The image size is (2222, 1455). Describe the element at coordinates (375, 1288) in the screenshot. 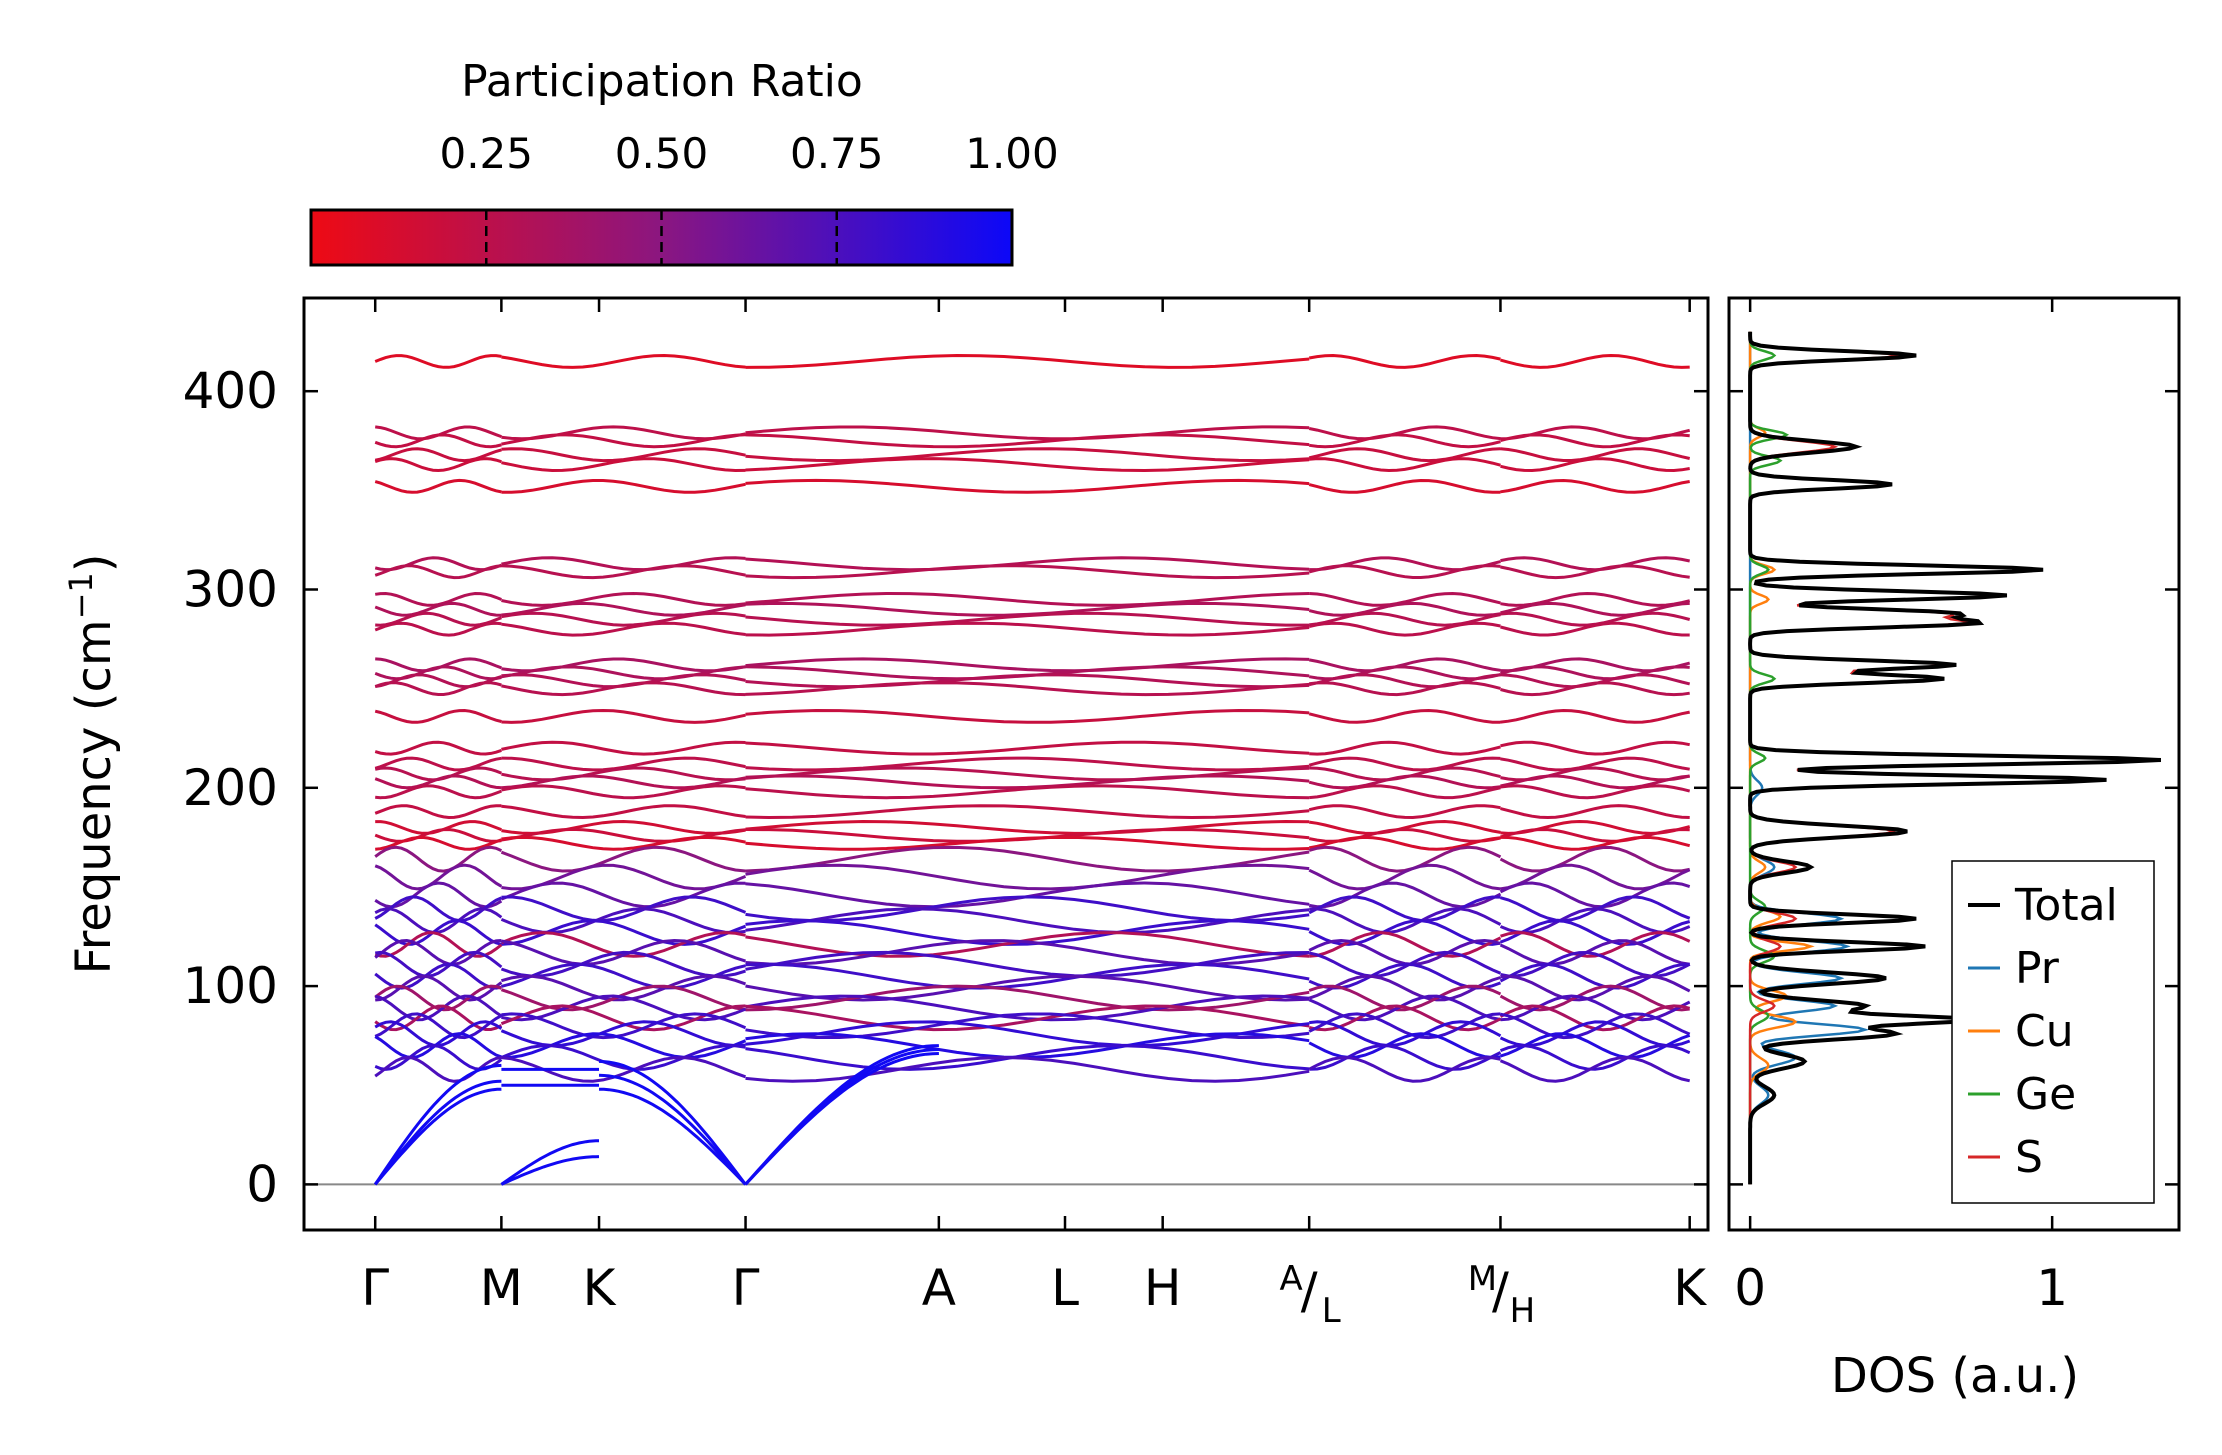

I see `kpoint-label: Γ` at that location.